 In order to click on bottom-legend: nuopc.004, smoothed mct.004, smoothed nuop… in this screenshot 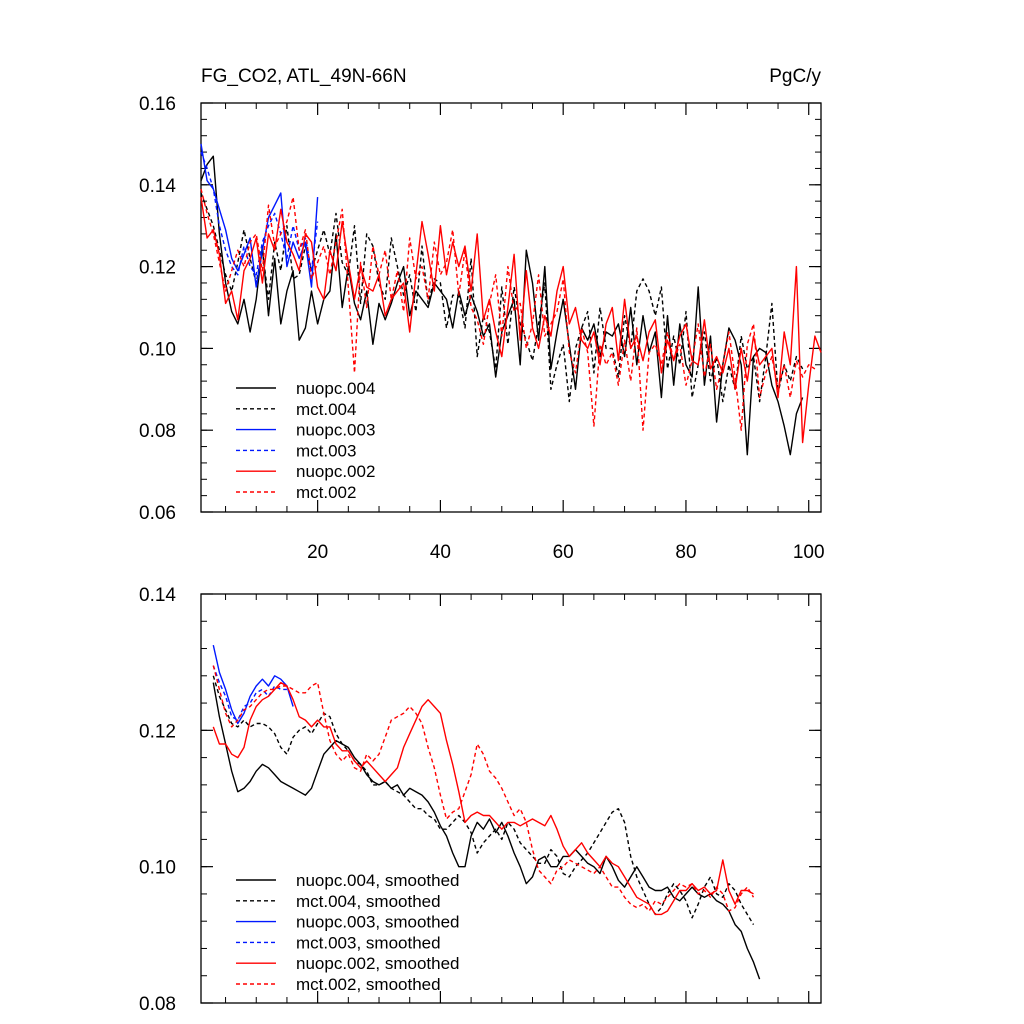, I will do `click(348, 932)`.